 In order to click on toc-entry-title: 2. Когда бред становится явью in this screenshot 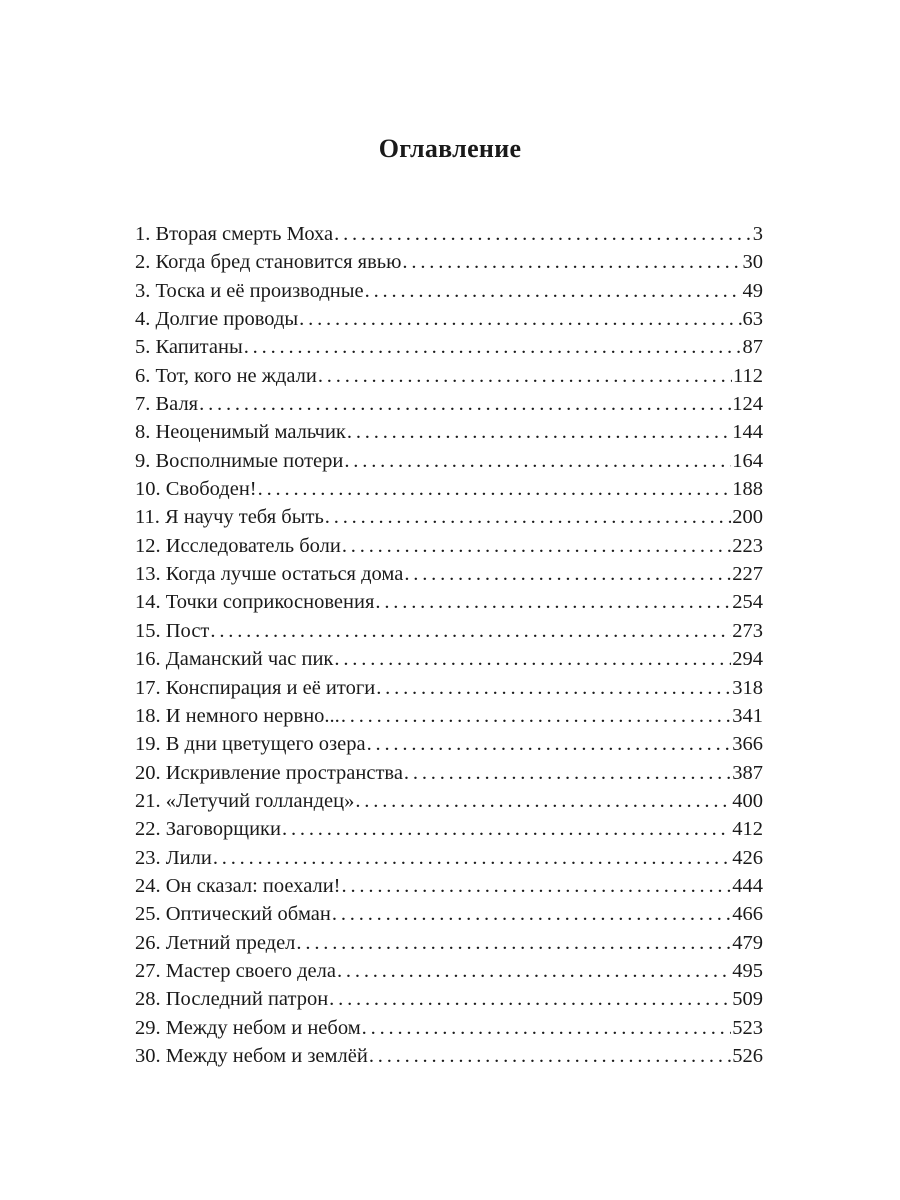, I will do `click(268, 262)`.